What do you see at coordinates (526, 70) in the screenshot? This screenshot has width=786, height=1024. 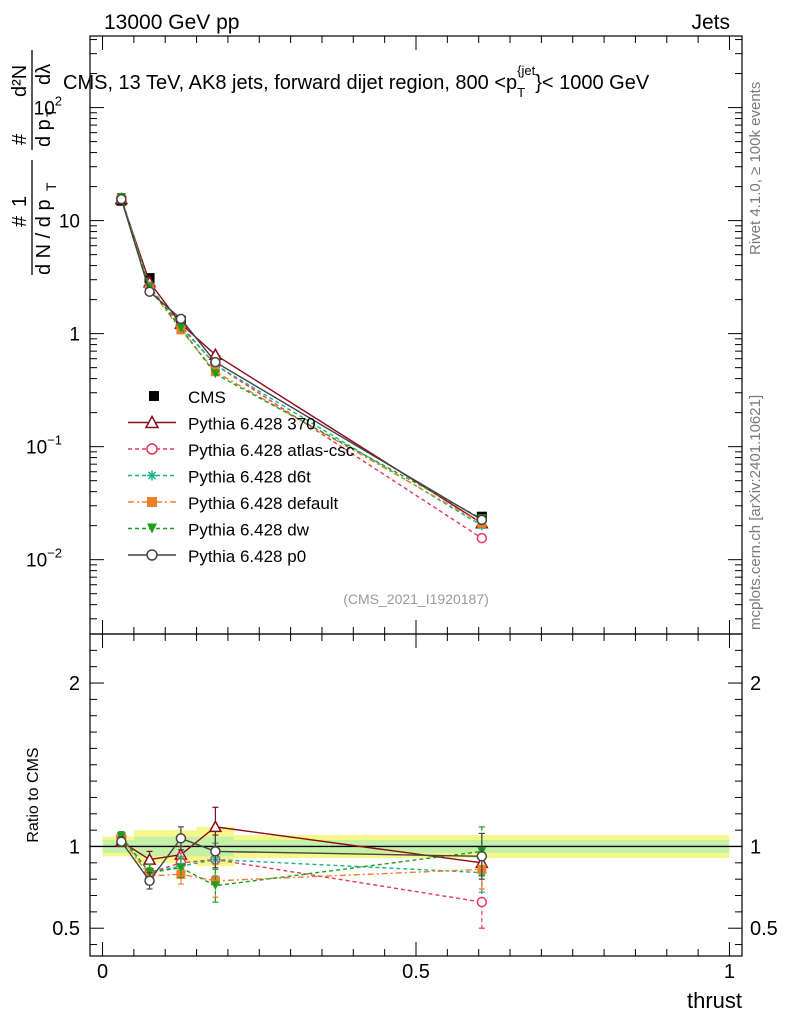 I see `chart-title-sup: {jet` at bounding box center [526, 70].